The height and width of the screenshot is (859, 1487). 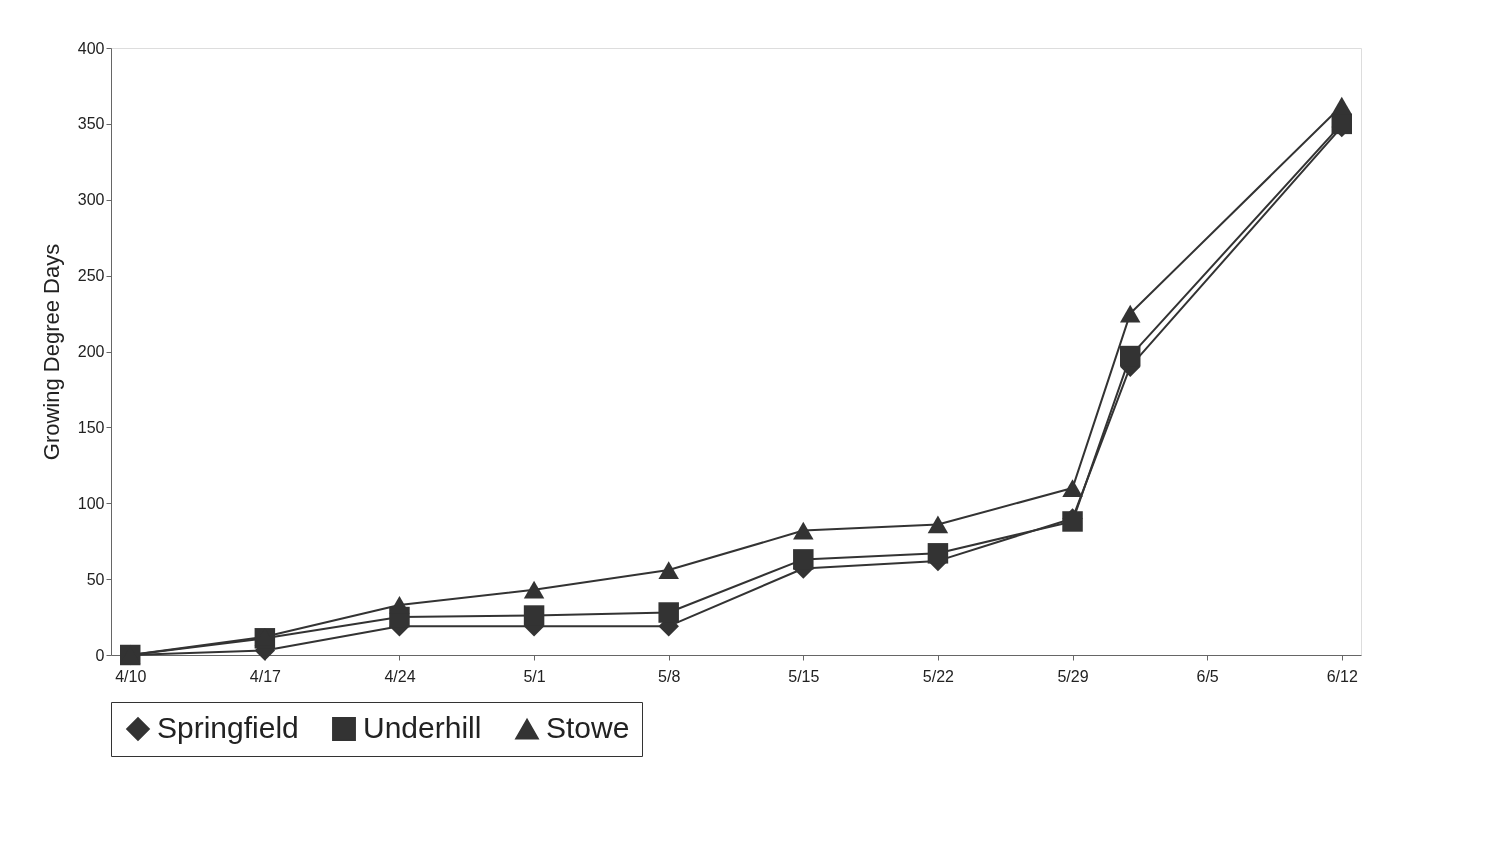 I want to click on y-axis-title: Growing Degree Days, so click(x=51, y=352).